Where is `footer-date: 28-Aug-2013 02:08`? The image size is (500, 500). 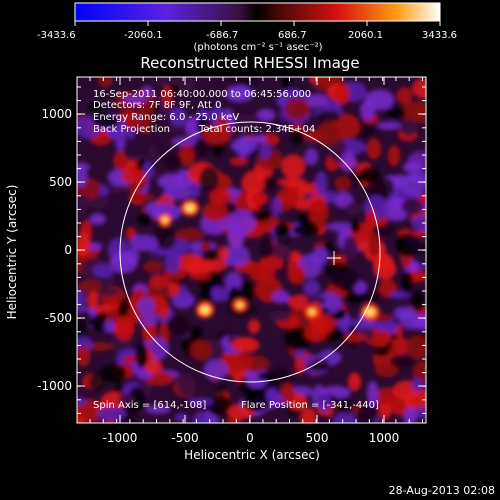
footer-date: 28-Aug-2013 02:08 is located at coordinates (442, 490).